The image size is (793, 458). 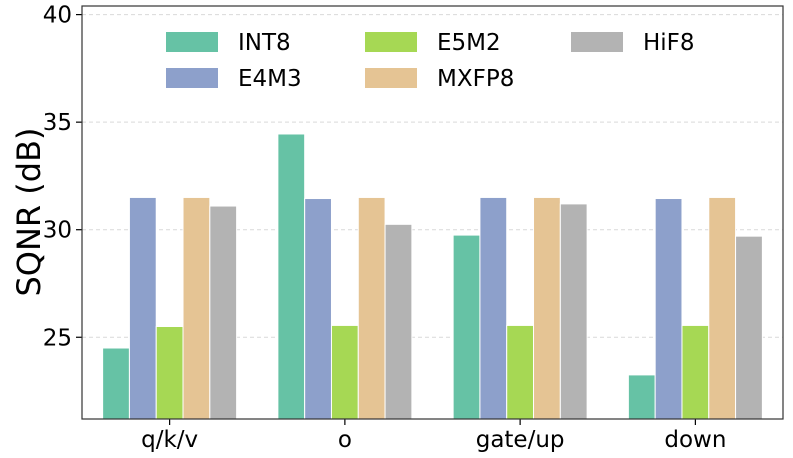 I want to click on legend-label: HiF8, so click(x=669, y=43).